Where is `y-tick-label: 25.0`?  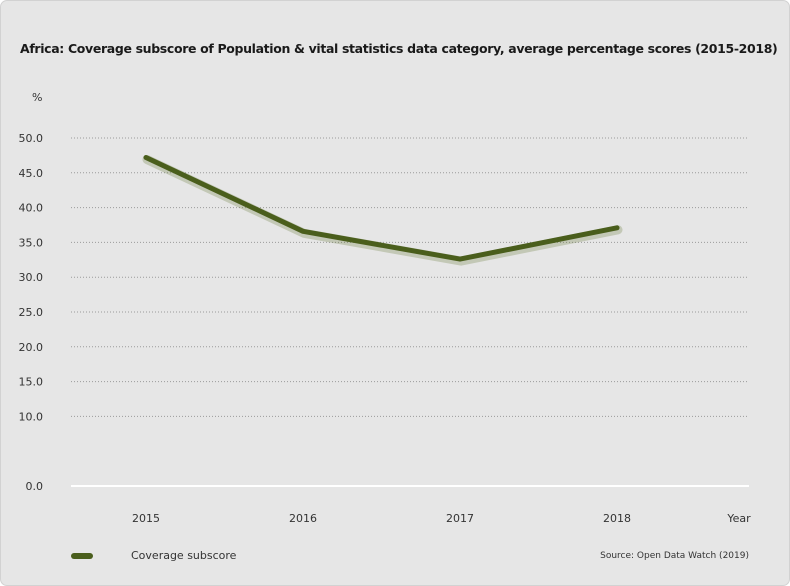
y-tick-label: 25.0 is located at coordinates (31, 312).